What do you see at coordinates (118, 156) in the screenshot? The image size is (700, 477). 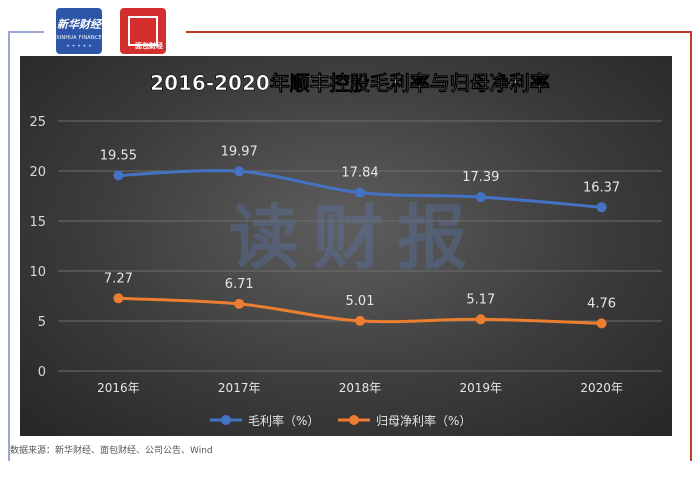 I see `data-label: 19.55` at bounding box center [118, 156].